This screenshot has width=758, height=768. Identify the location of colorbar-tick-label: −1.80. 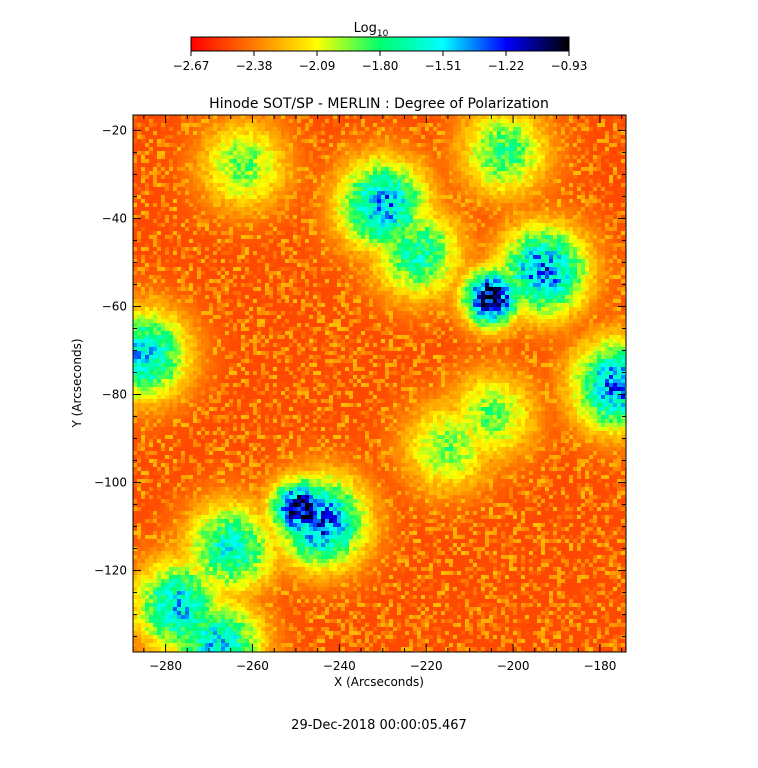
(380, 66).